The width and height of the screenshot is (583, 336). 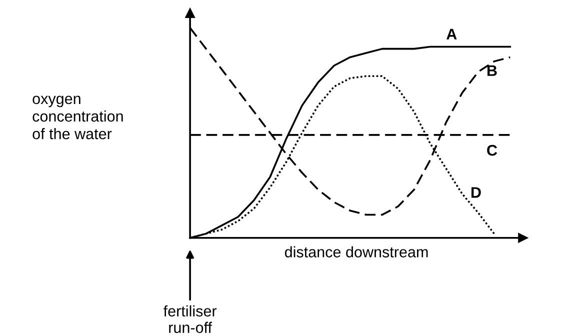 What do you see at coordinates (77, 118) in the screenshot?
I see `y-axis-title: oxygen concentration of the water` at bounding box center [77, 118].